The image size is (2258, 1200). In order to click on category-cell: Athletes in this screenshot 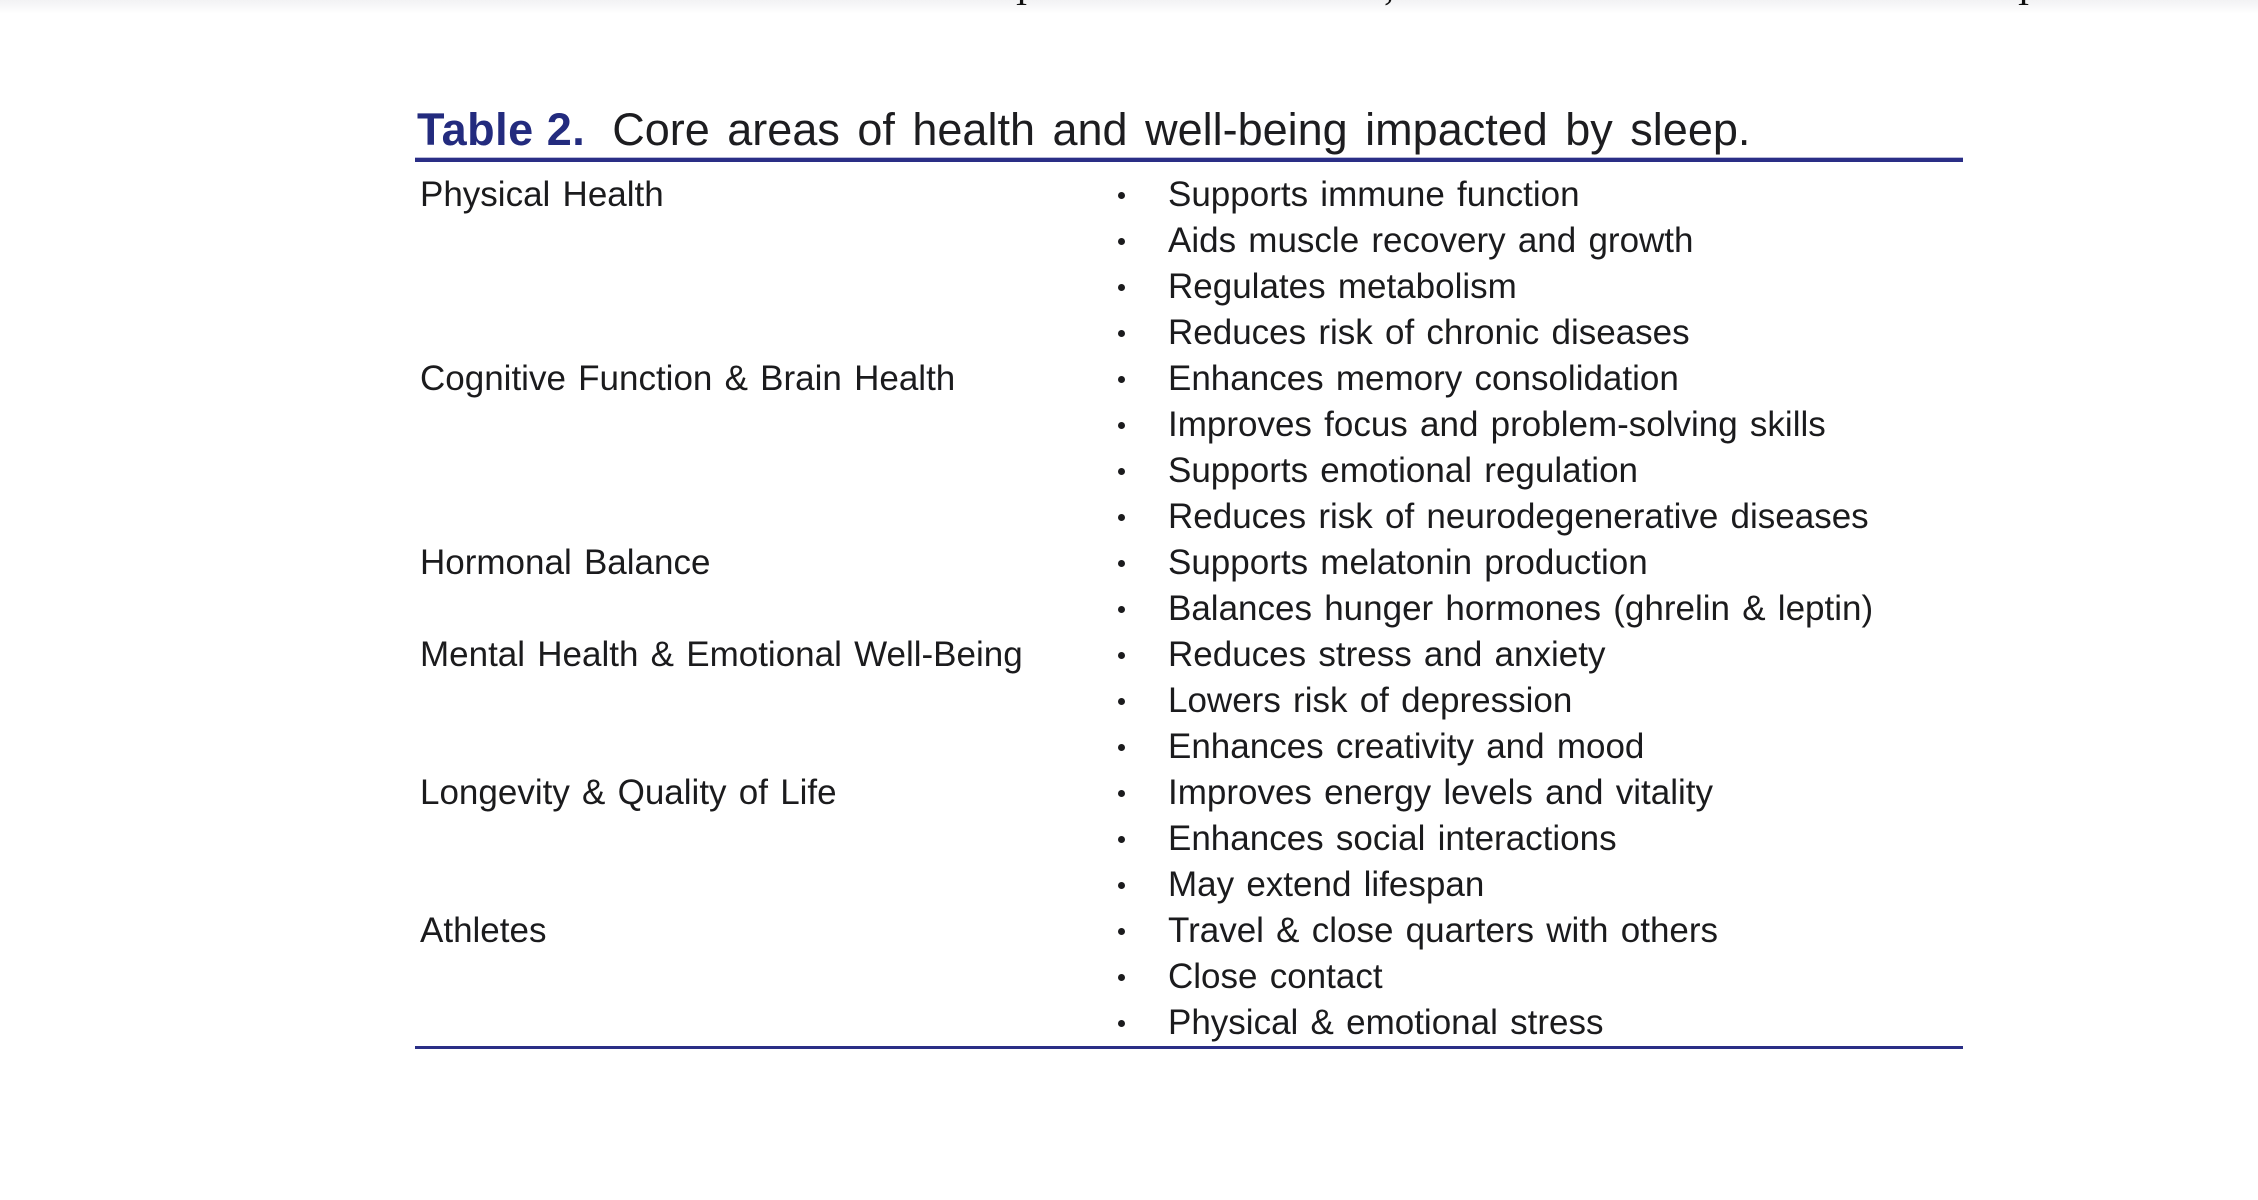, I will do `click(483, 930)`.